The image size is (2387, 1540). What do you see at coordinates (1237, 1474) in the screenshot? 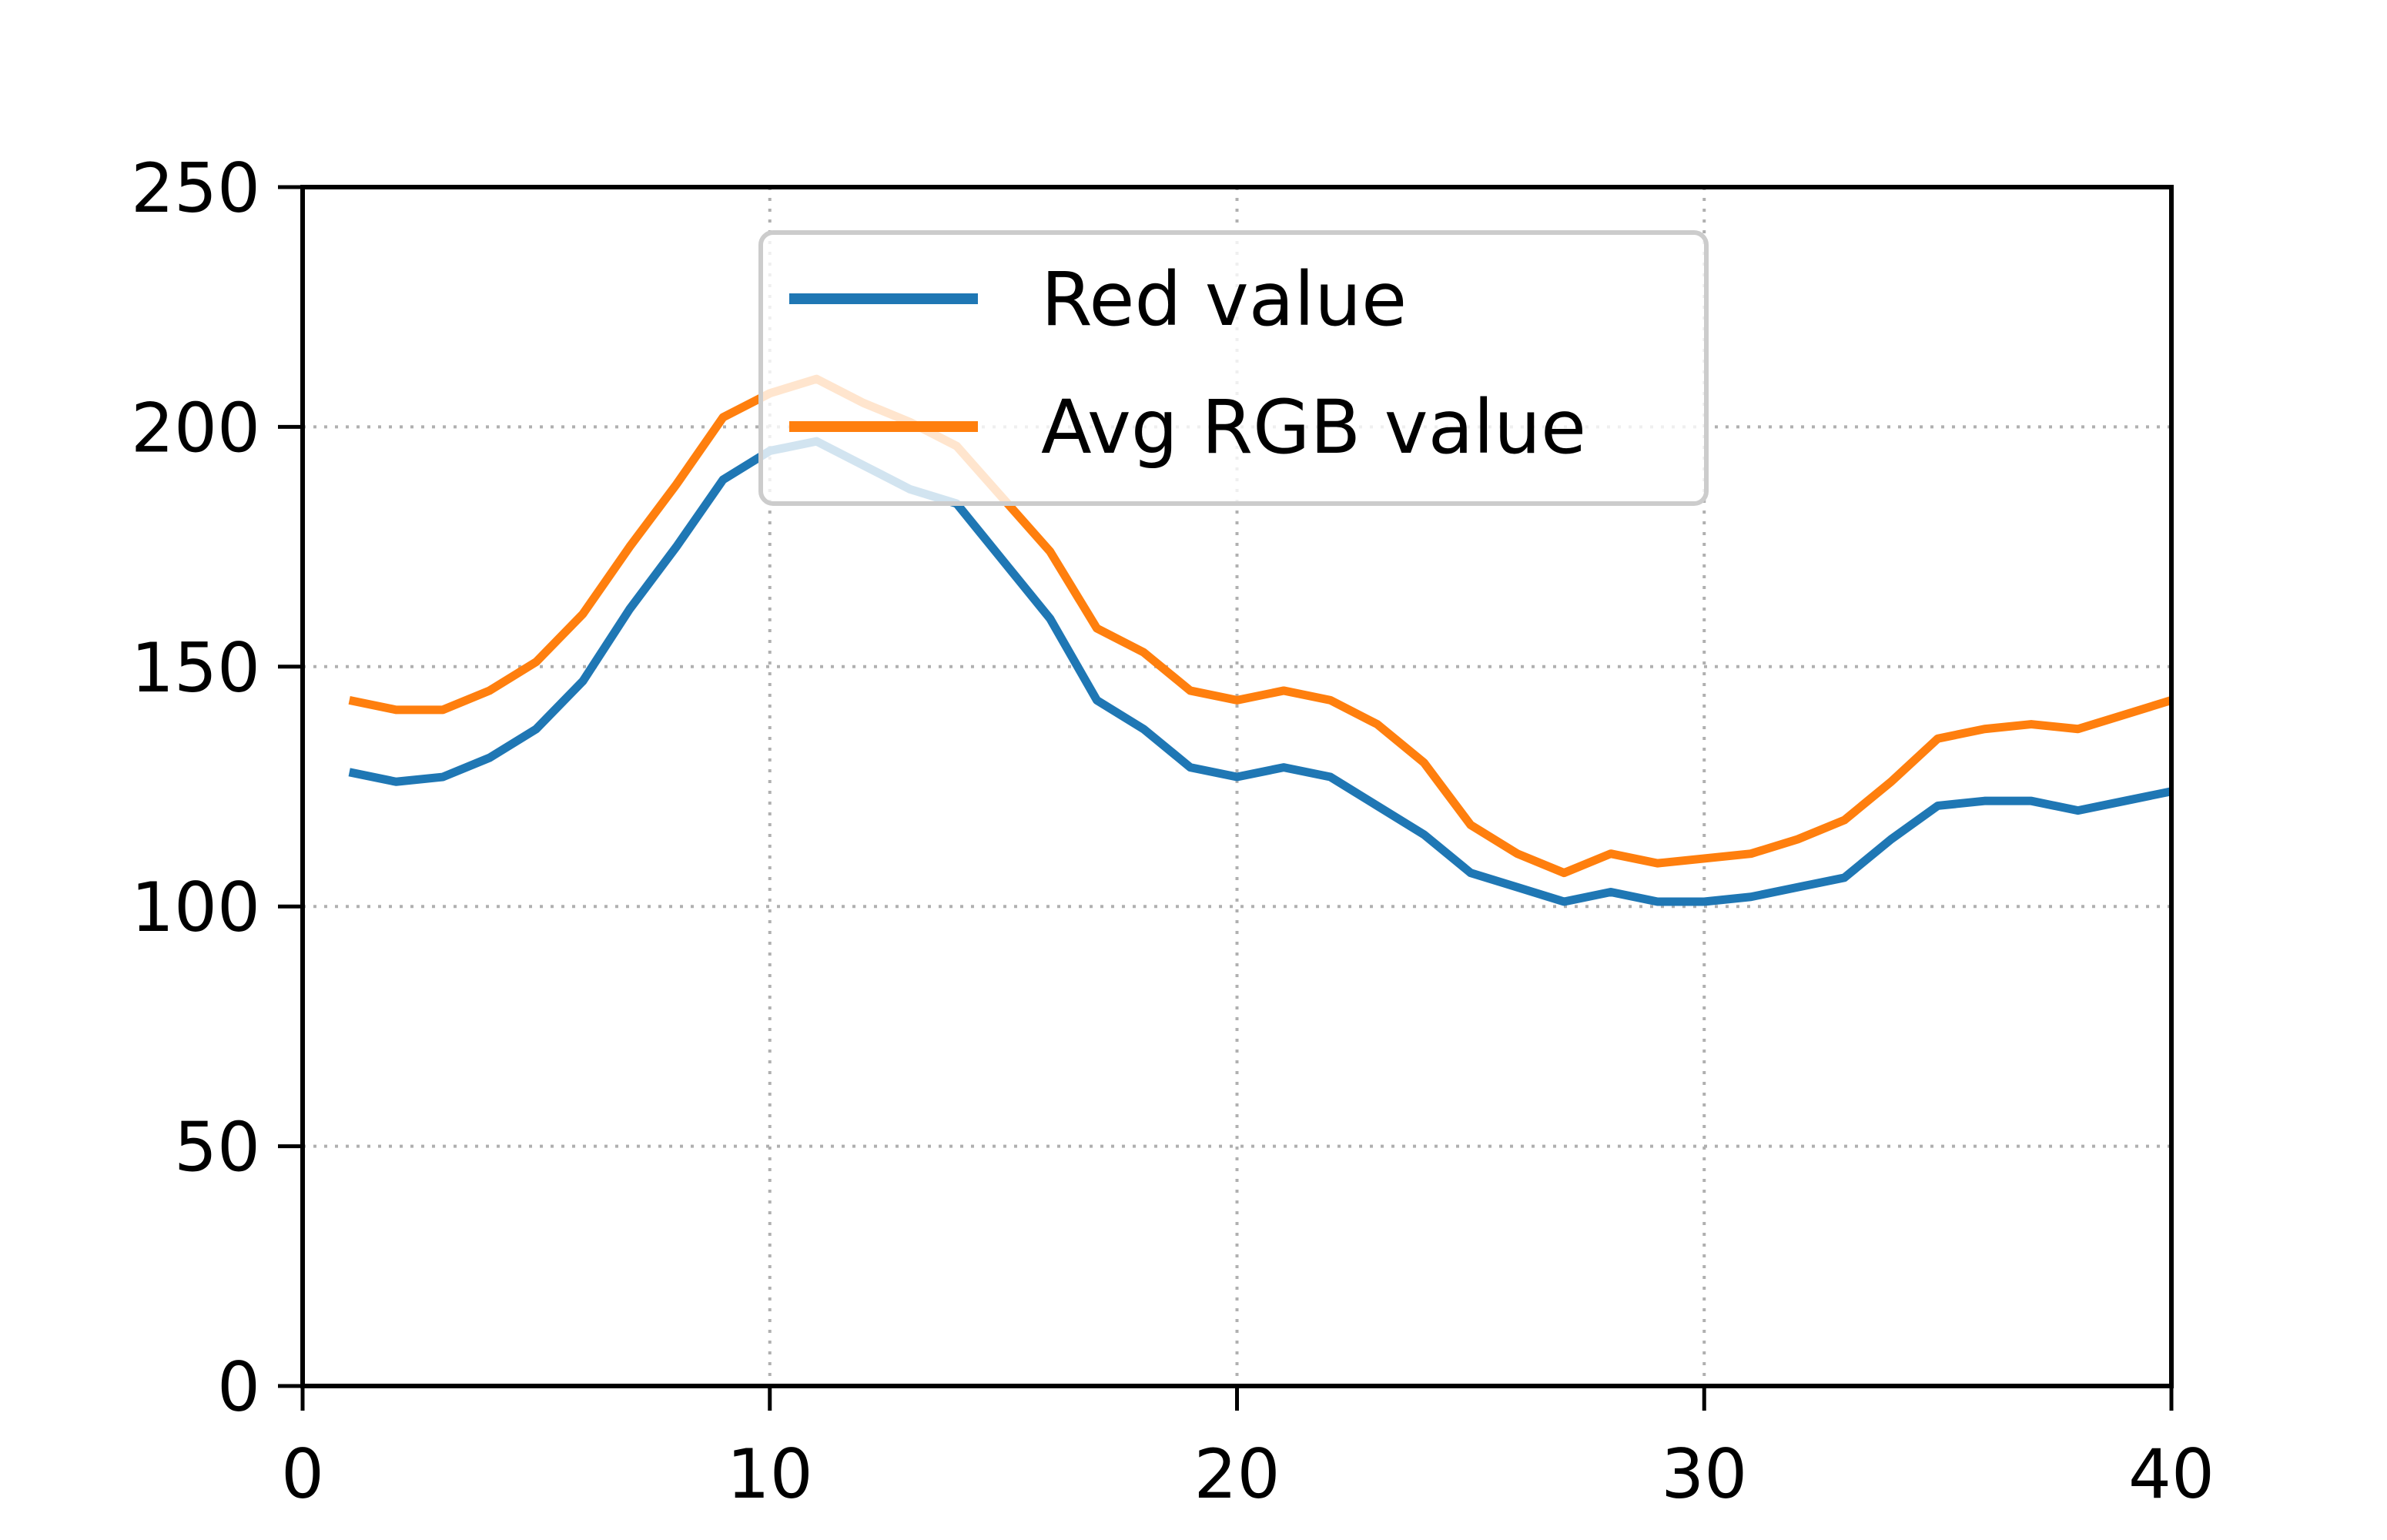
I see `x-tick-label: 20` at bounding box center [1237, 1474].